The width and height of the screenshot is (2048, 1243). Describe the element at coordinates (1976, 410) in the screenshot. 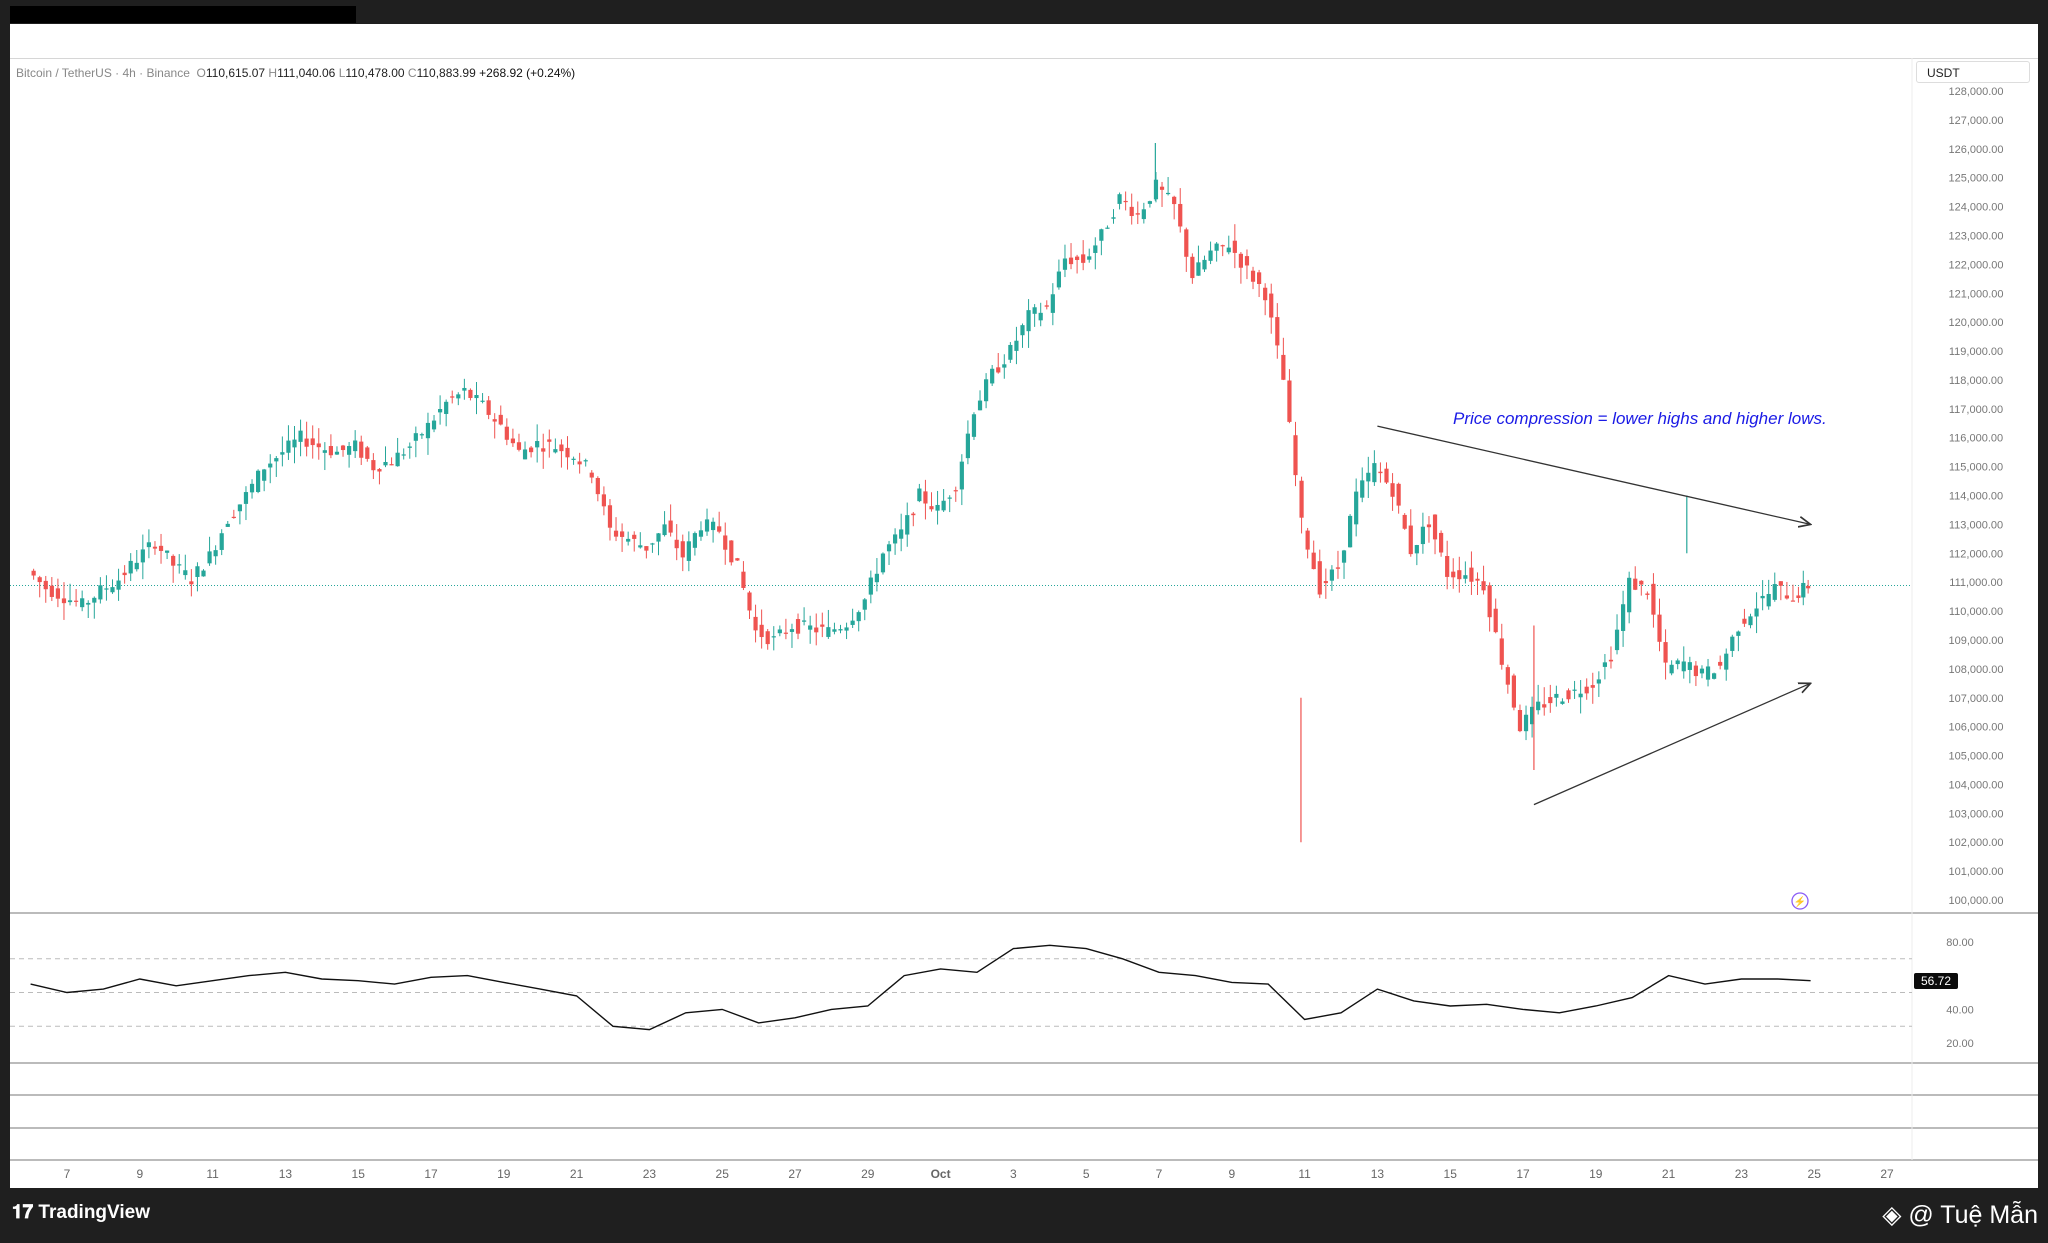

I see `price-tick-label: 117,000.00` at that location.